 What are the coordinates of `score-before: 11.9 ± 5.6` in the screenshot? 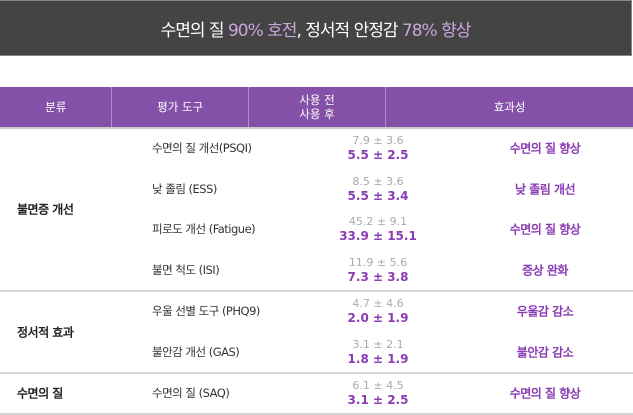 It's located at (378, 262).